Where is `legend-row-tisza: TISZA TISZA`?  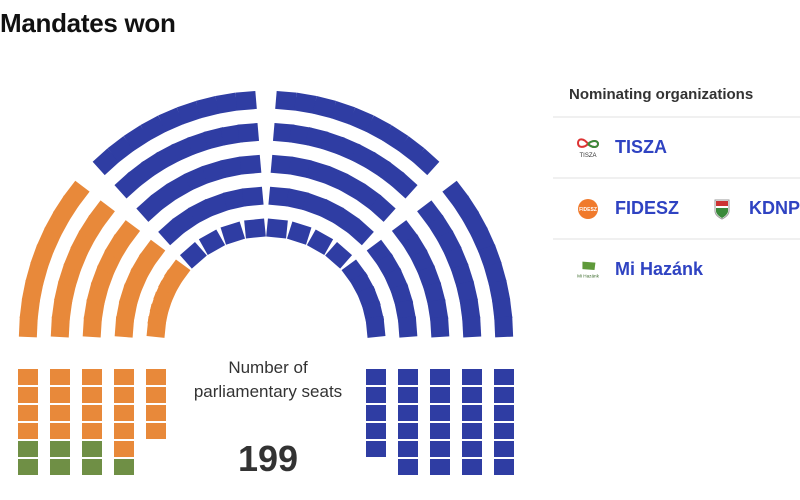
legend-row-tisza: TISZA TISZA is located at coordinates (676, 148).